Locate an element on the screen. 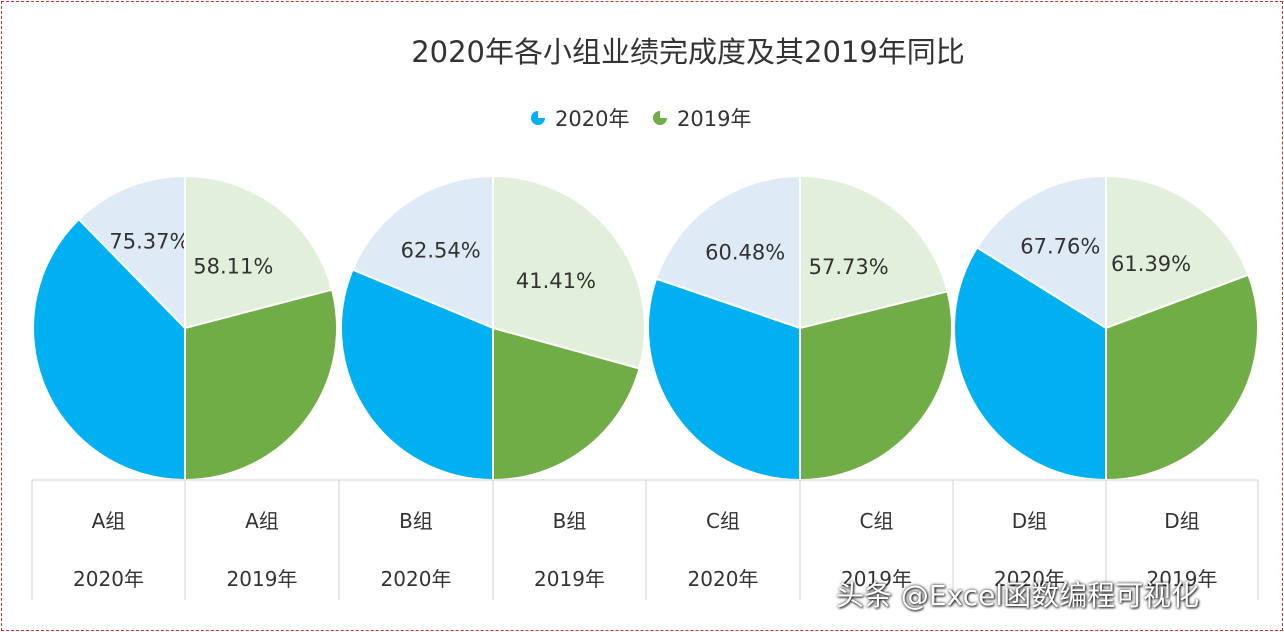  chart-title: 2020年各小组业绩完成度及其2019年同比 is located at coordinates (688, 52).